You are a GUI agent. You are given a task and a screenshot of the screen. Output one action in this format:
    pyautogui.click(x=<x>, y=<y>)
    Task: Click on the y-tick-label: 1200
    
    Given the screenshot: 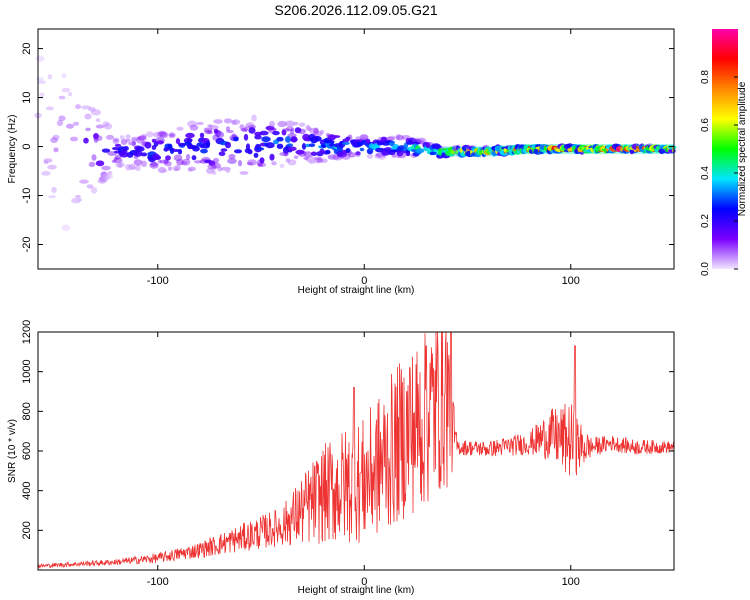 What is the action you would take?
    pyautogui.click(x=27, y=332)
    